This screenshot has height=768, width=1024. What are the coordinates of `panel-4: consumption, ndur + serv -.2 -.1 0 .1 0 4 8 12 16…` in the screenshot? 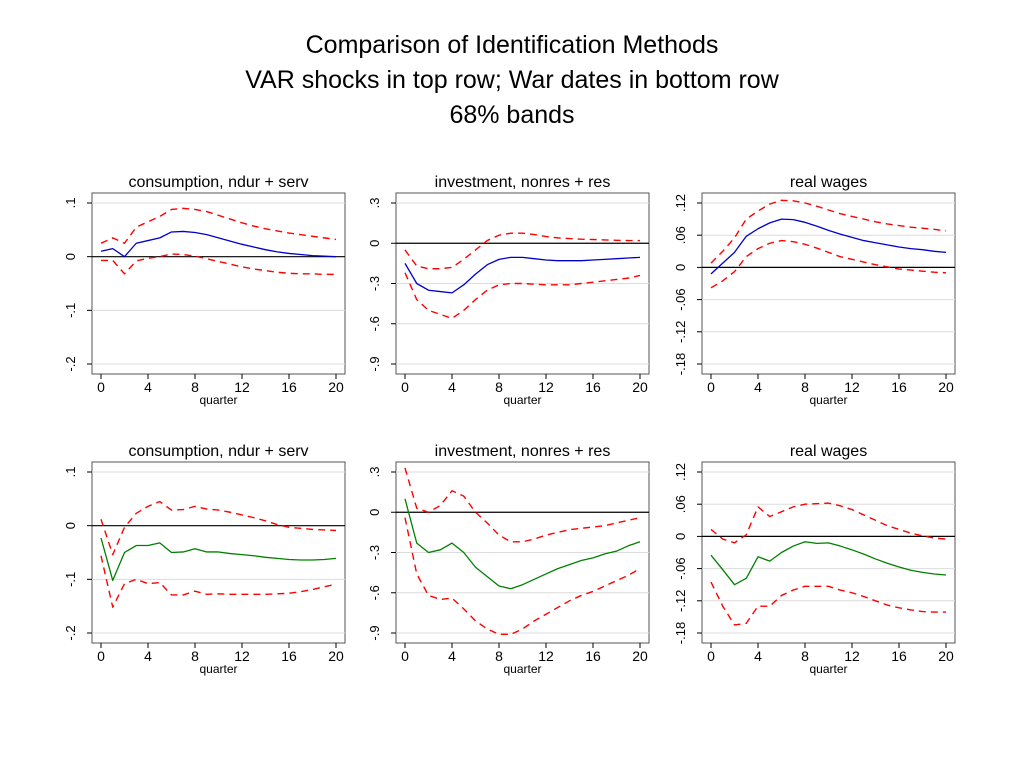 It's located at (204, 559).